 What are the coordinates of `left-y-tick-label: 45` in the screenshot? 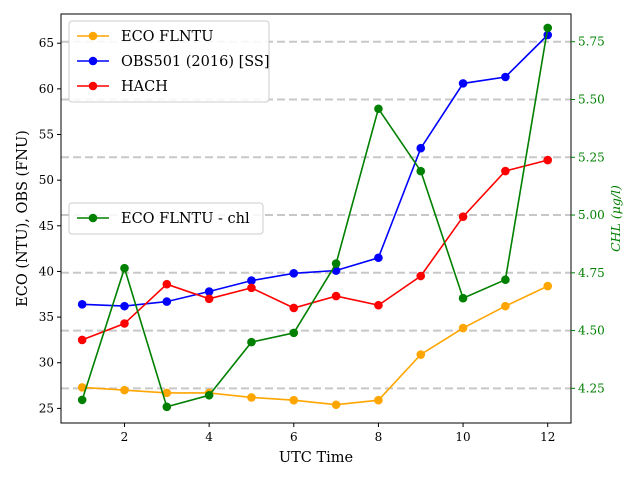 It's located at (46, 226).